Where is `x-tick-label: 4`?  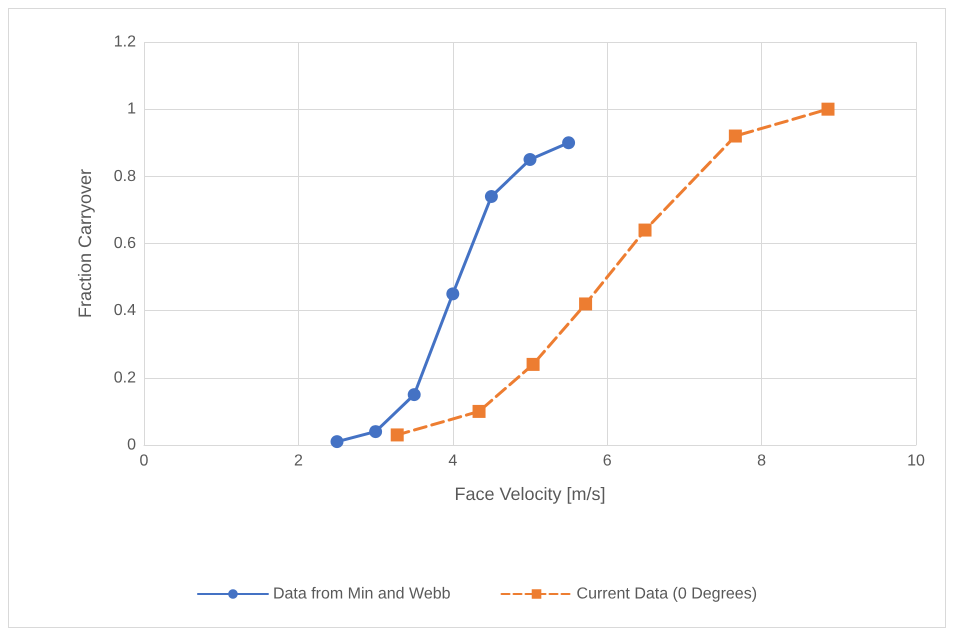
x-tick-label: 4 is located at coordinates (453, 461).